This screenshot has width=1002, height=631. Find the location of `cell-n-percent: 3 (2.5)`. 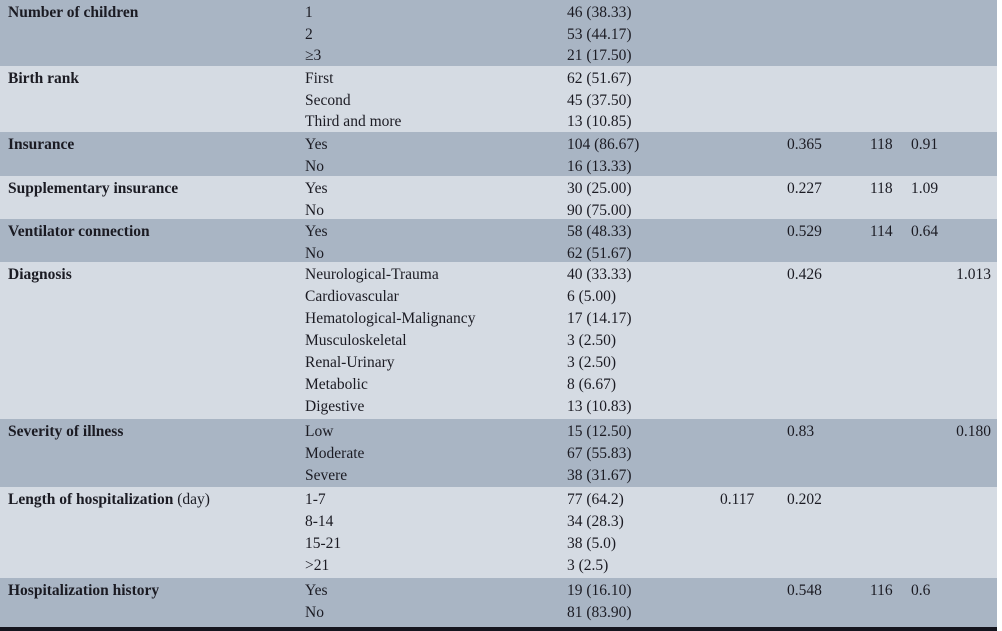

cell-n-percent: 3 (2.5) is located at coordinates (588, 565).